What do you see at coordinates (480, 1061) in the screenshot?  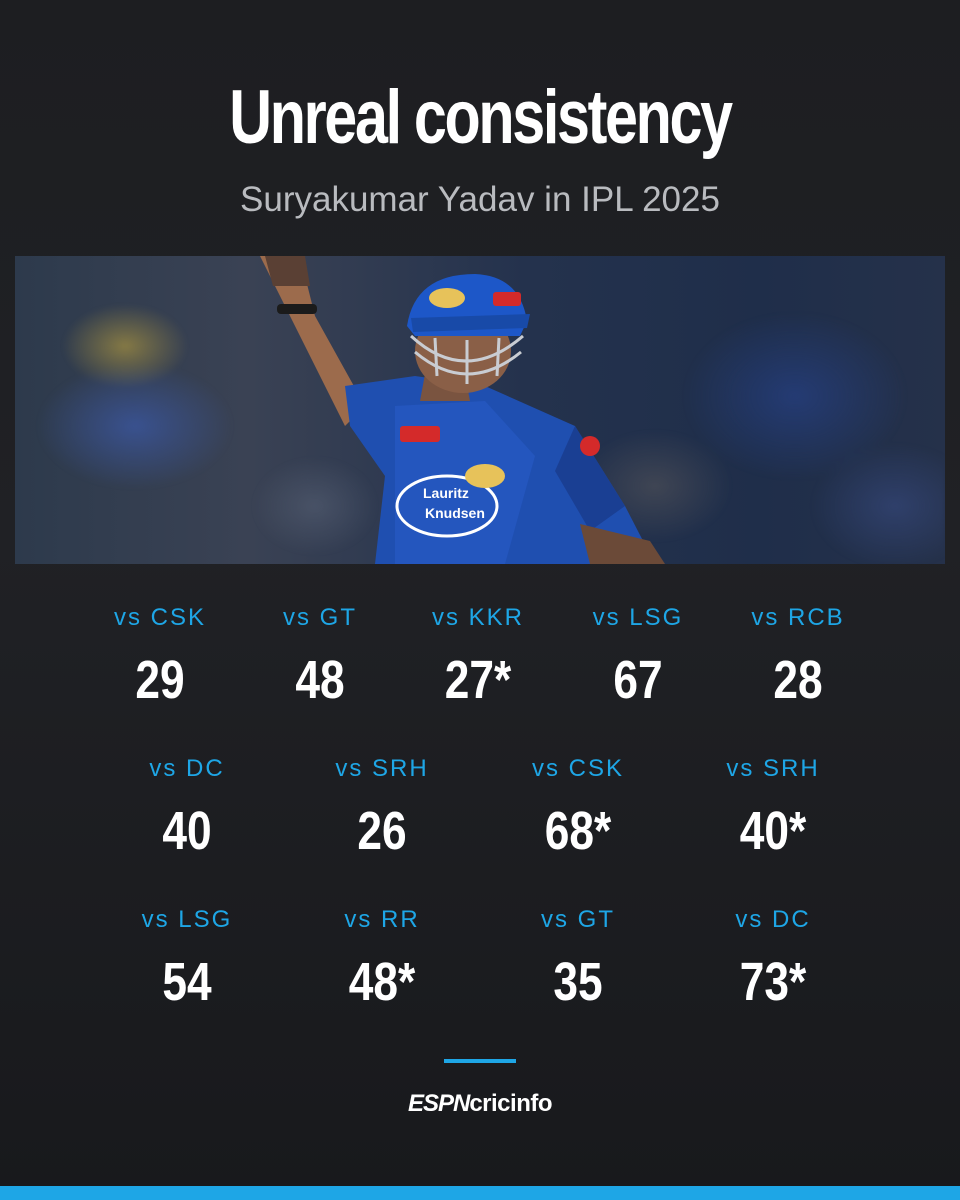 I see `accent-divider` at bounding box center [480, 1061].